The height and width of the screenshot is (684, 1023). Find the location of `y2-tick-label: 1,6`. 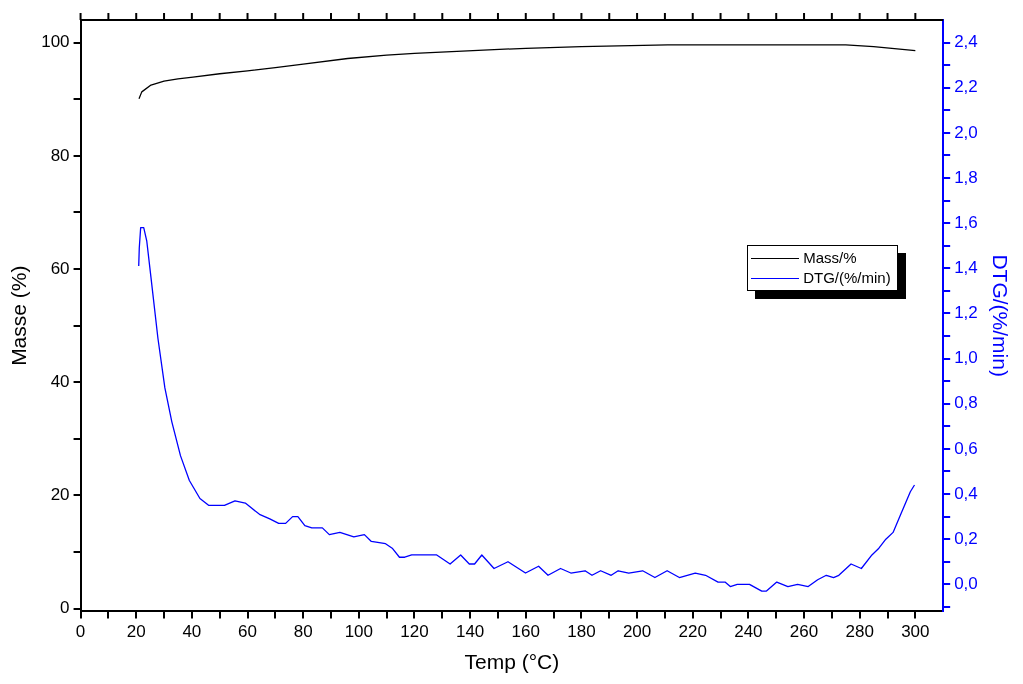

y2-tick-label: 1,6 is located at coordinates (966, 222).